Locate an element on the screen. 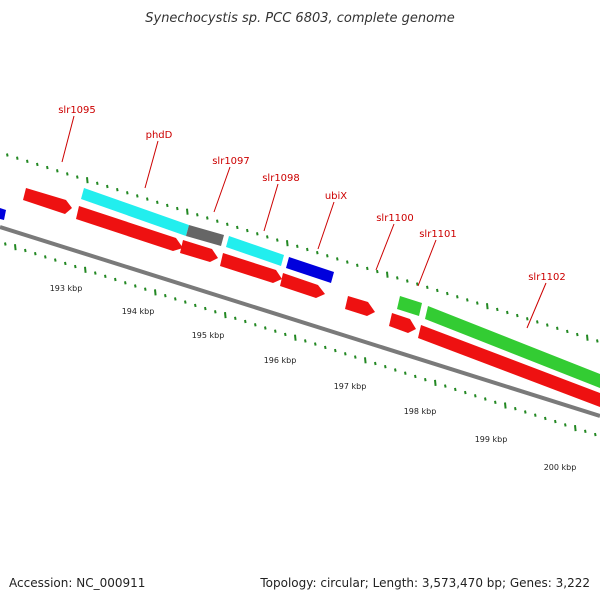 The height and width of the screenshot is (600, 600). label-slr1097: slr1097 is located at coordinates (231, 161).